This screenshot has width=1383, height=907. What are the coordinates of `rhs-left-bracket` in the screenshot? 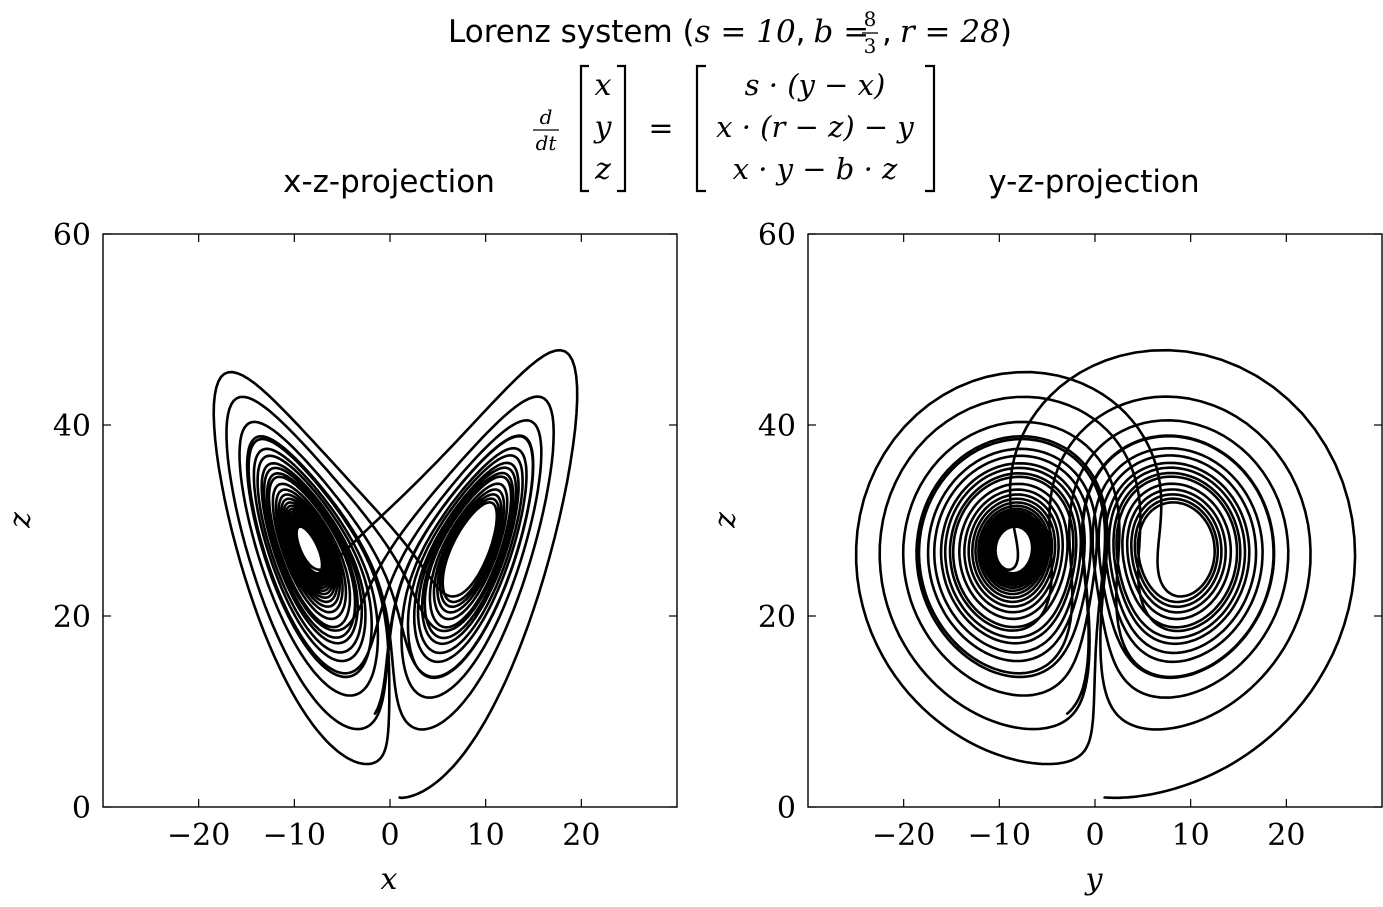 It's located at (700, 128).